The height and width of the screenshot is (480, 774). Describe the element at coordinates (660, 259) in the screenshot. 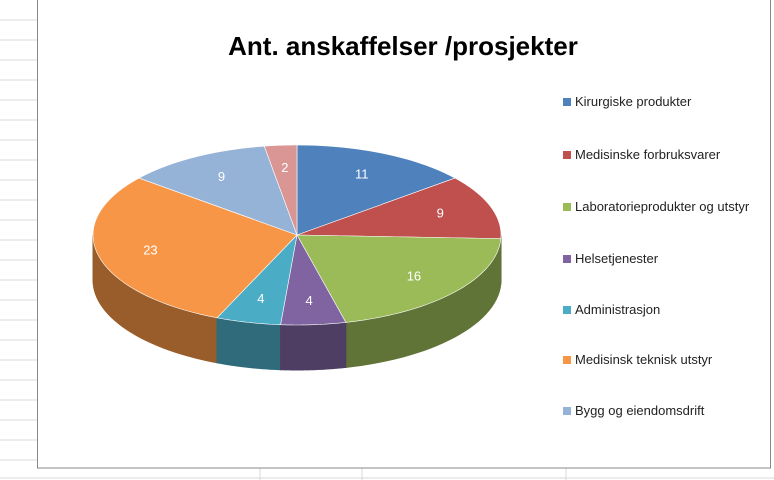

I see `legend-item: Helsetjenester` at that location.